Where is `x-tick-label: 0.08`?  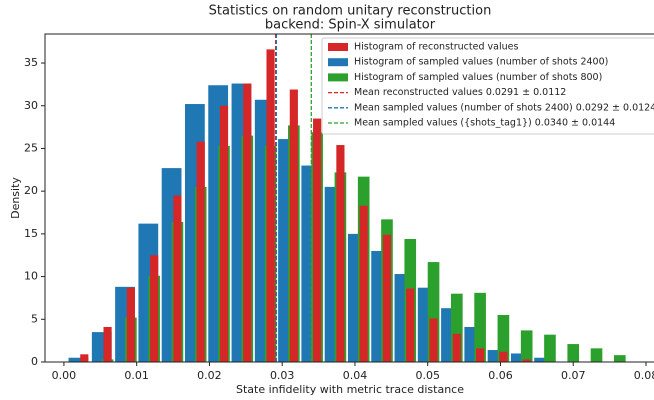
x-tick-label: 0.08 is located at coordinates (644, 375).